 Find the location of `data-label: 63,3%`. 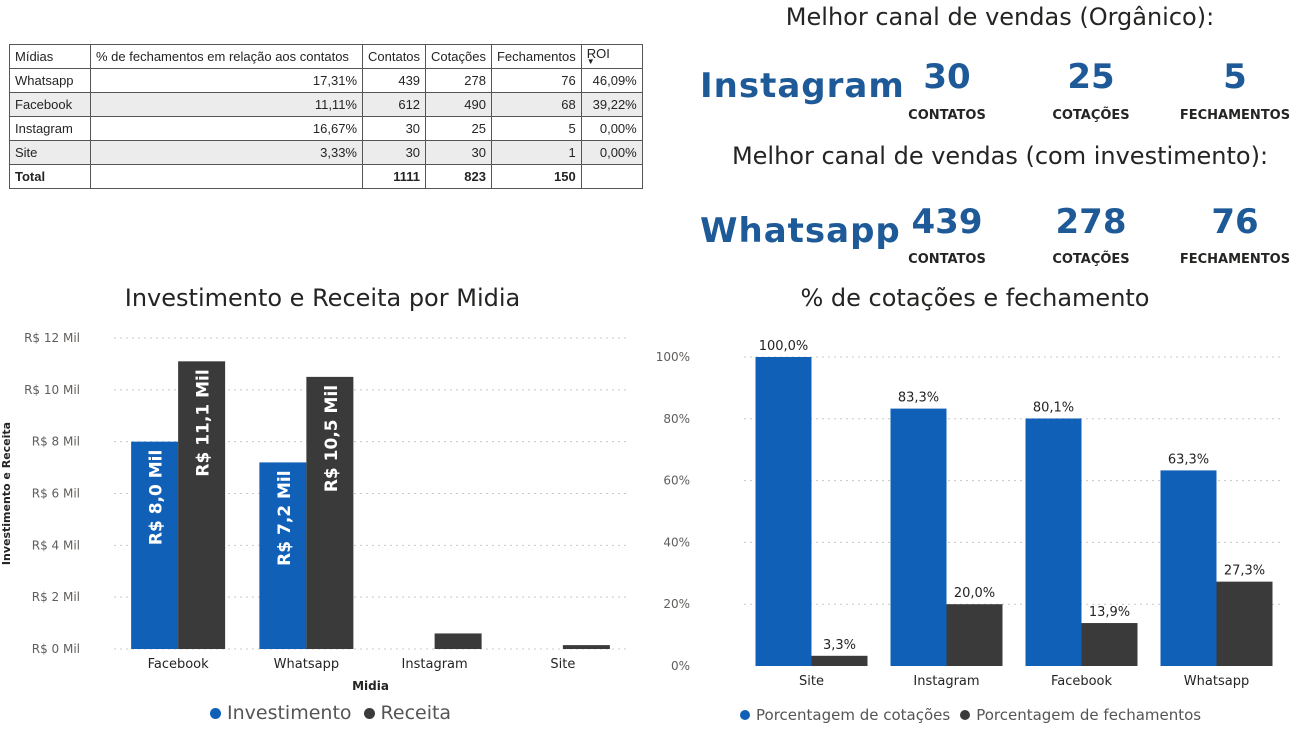

data-label: 63,3% is located at coordinates (1188, 459).